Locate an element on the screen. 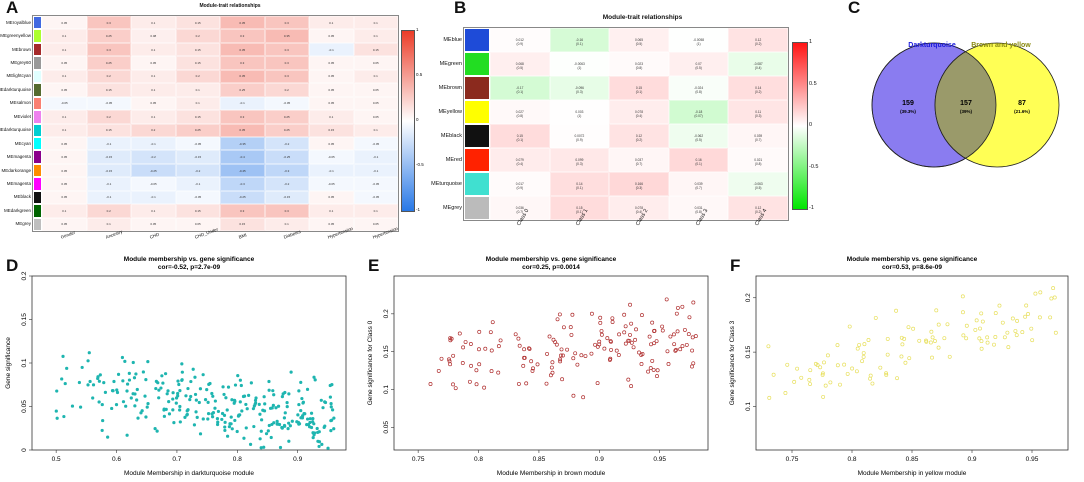 The height and width of the screenshot is (482, 1084). row-label: MEsalmon is located at coordinates (20, 103).